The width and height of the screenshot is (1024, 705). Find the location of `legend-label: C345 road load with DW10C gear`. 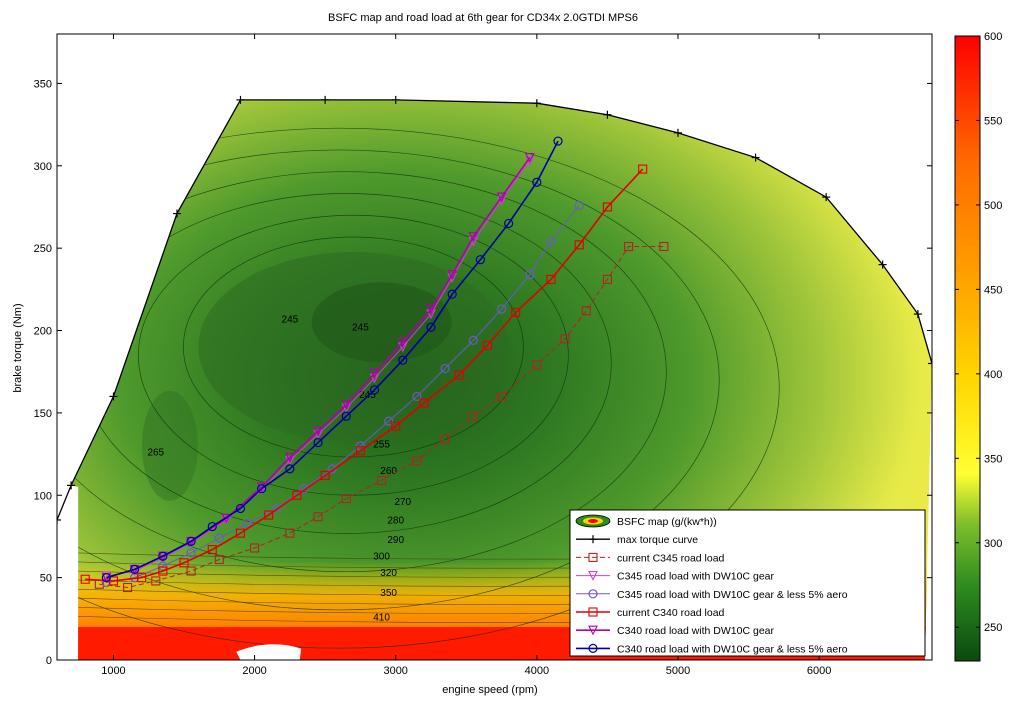

legend-label: C345 road load with DW10C gear is located at coordinates (696, 577).